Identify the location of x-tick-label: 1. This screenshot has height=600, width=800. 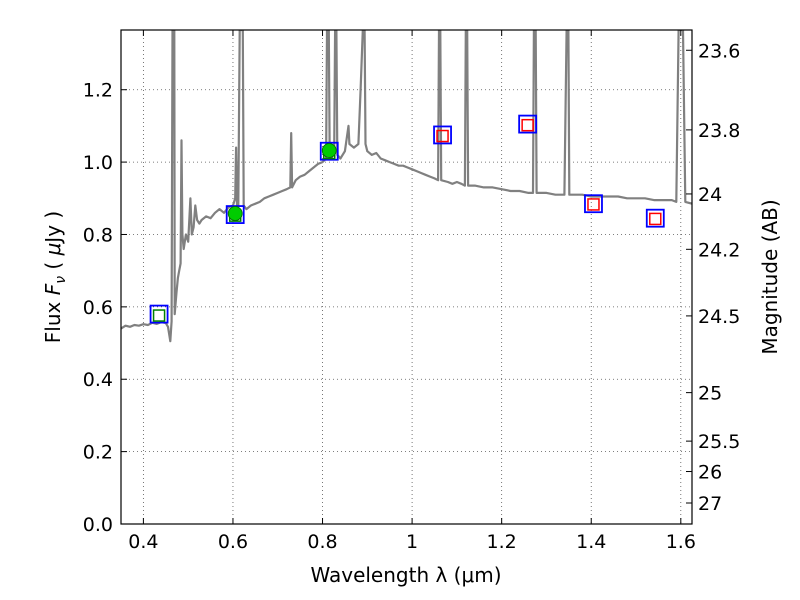
(412, 542).